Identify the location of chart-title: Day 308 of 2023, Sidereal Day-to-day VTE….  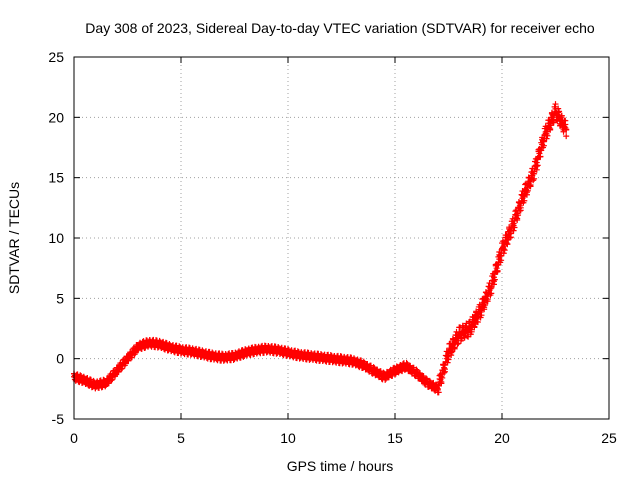
(340, 28).